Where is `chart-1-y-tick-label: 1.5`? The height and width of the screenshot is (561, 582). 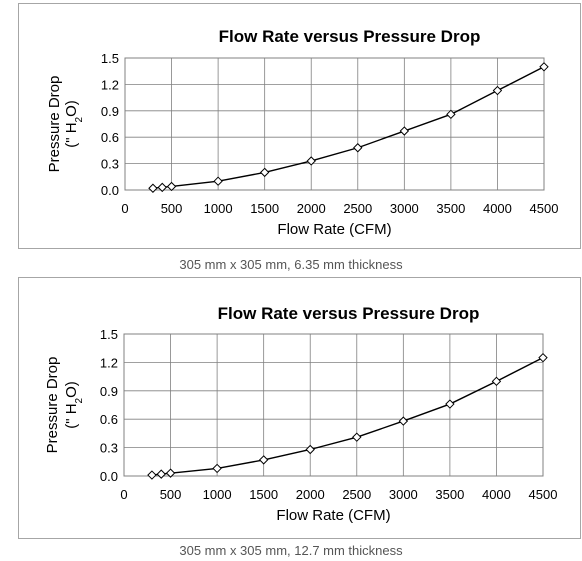
chart-1-y-tick-label: 1.5 is located at coordinates (110, 58).